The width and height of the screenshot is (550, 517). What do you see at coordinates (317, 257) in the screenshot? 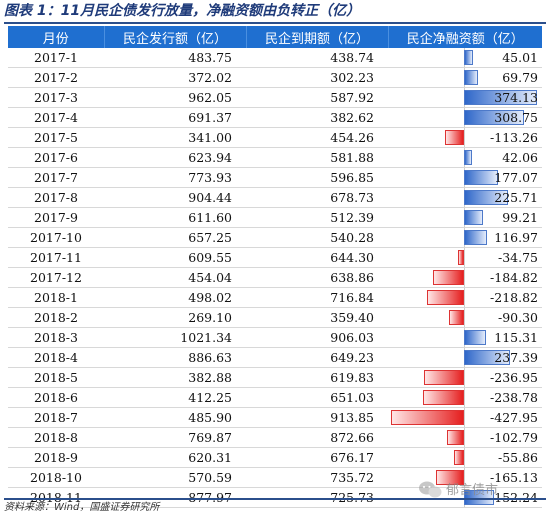
I see `maturity-amount-cell: 644.30` at bounding box center [317, 257].